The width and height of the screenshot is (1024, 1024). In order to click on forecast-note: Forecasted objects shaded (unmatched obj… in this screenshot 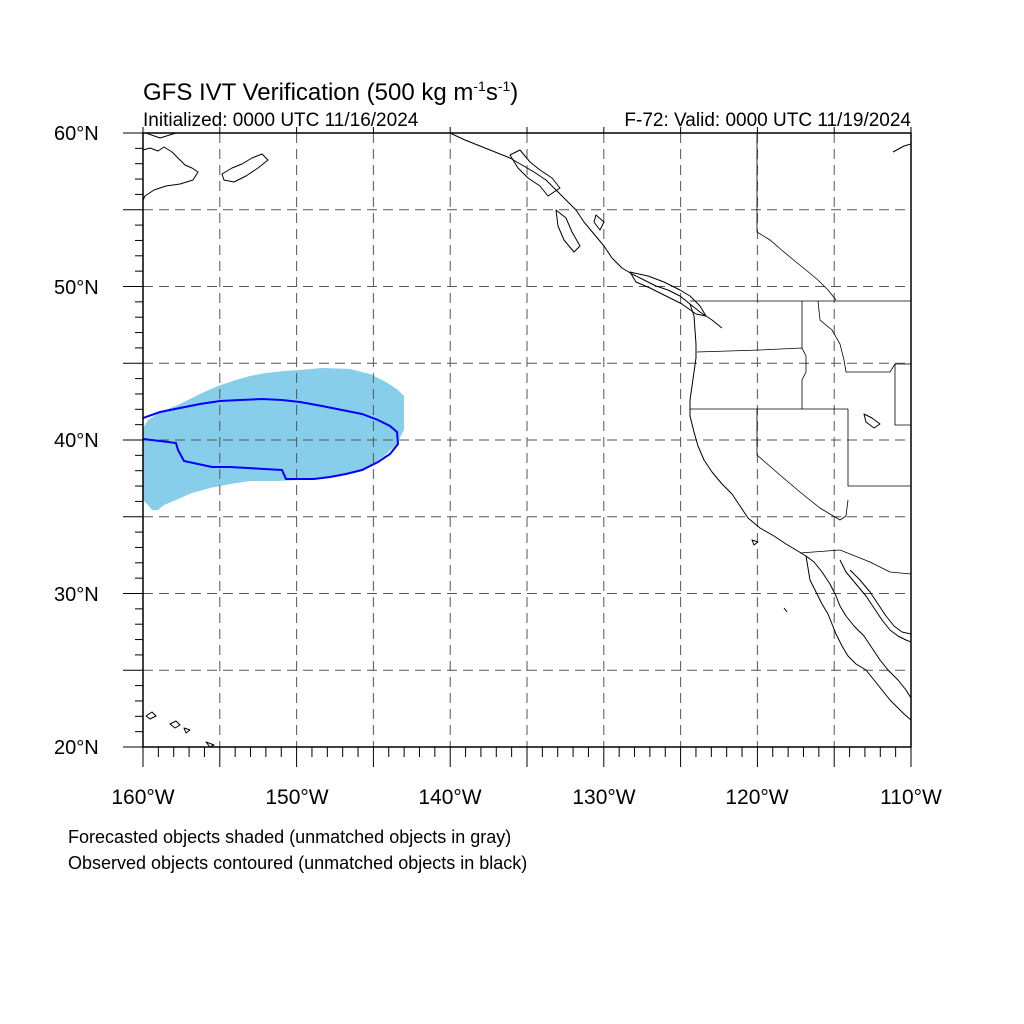, I will do `click(290, 837)`.